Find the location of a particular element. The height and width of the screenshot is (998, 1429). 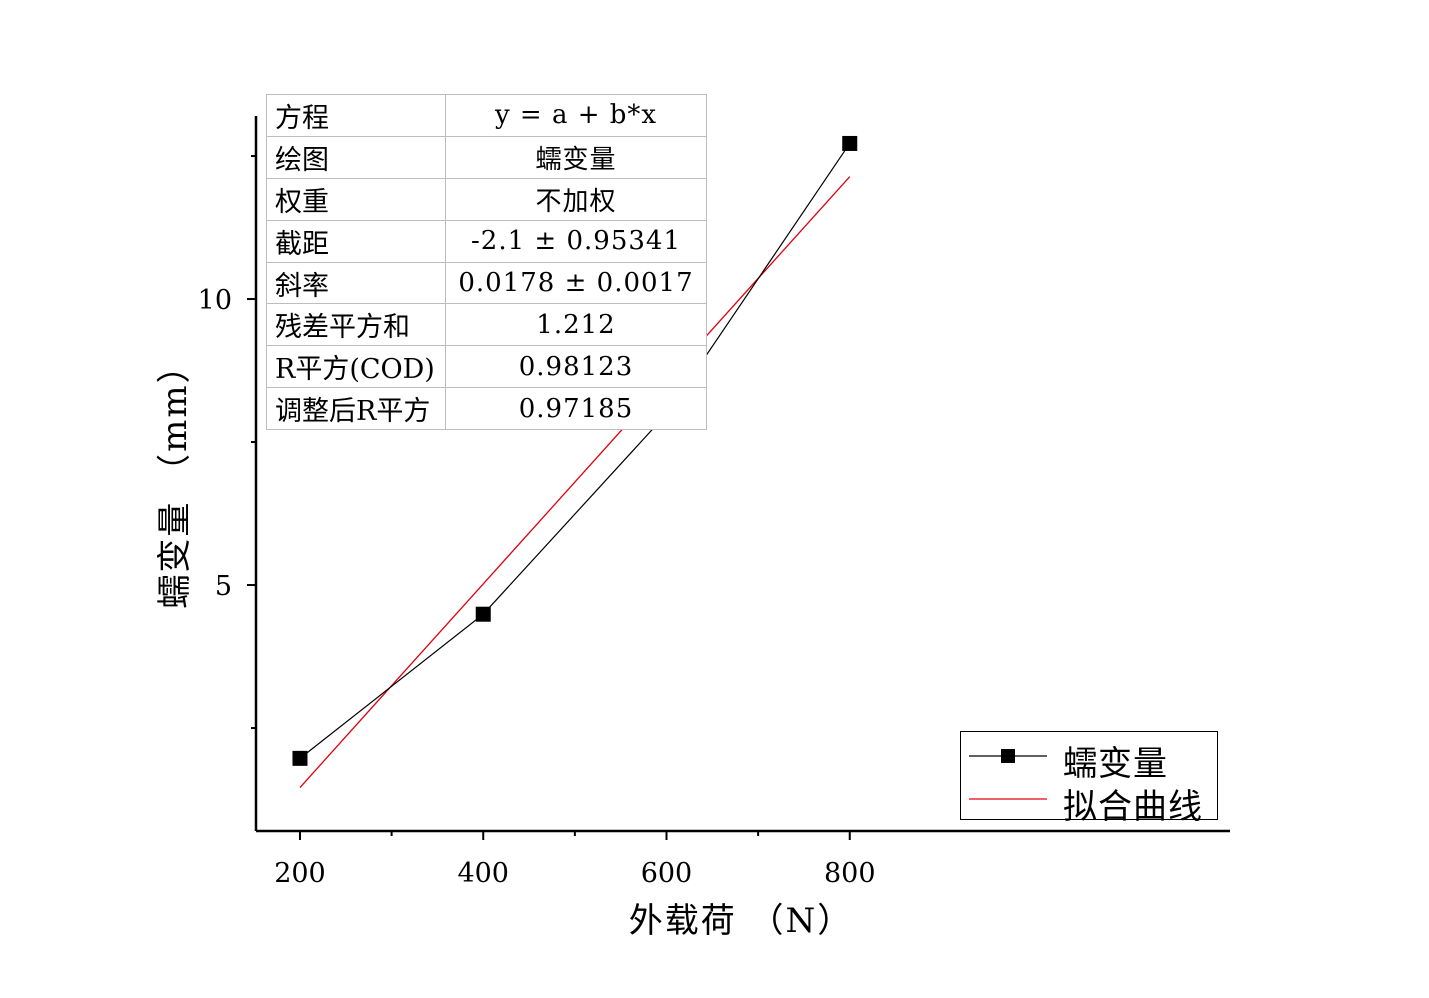

stats-key: 调整后R平方 is located at coordinates (356, 409).